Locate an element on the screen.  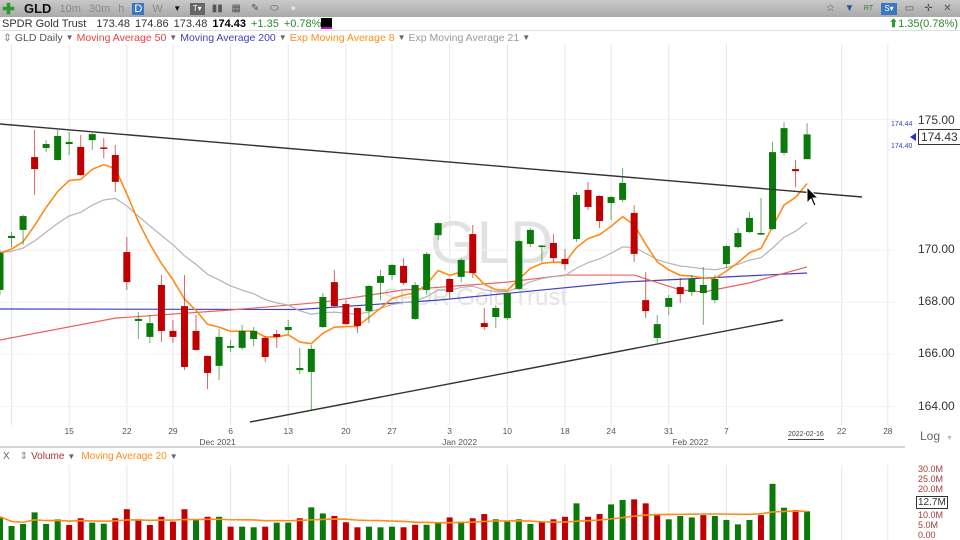
volume-legend: X ⇕ Volume ▼ Moving Average 20 ▼ is located at coordinates (93, 456).